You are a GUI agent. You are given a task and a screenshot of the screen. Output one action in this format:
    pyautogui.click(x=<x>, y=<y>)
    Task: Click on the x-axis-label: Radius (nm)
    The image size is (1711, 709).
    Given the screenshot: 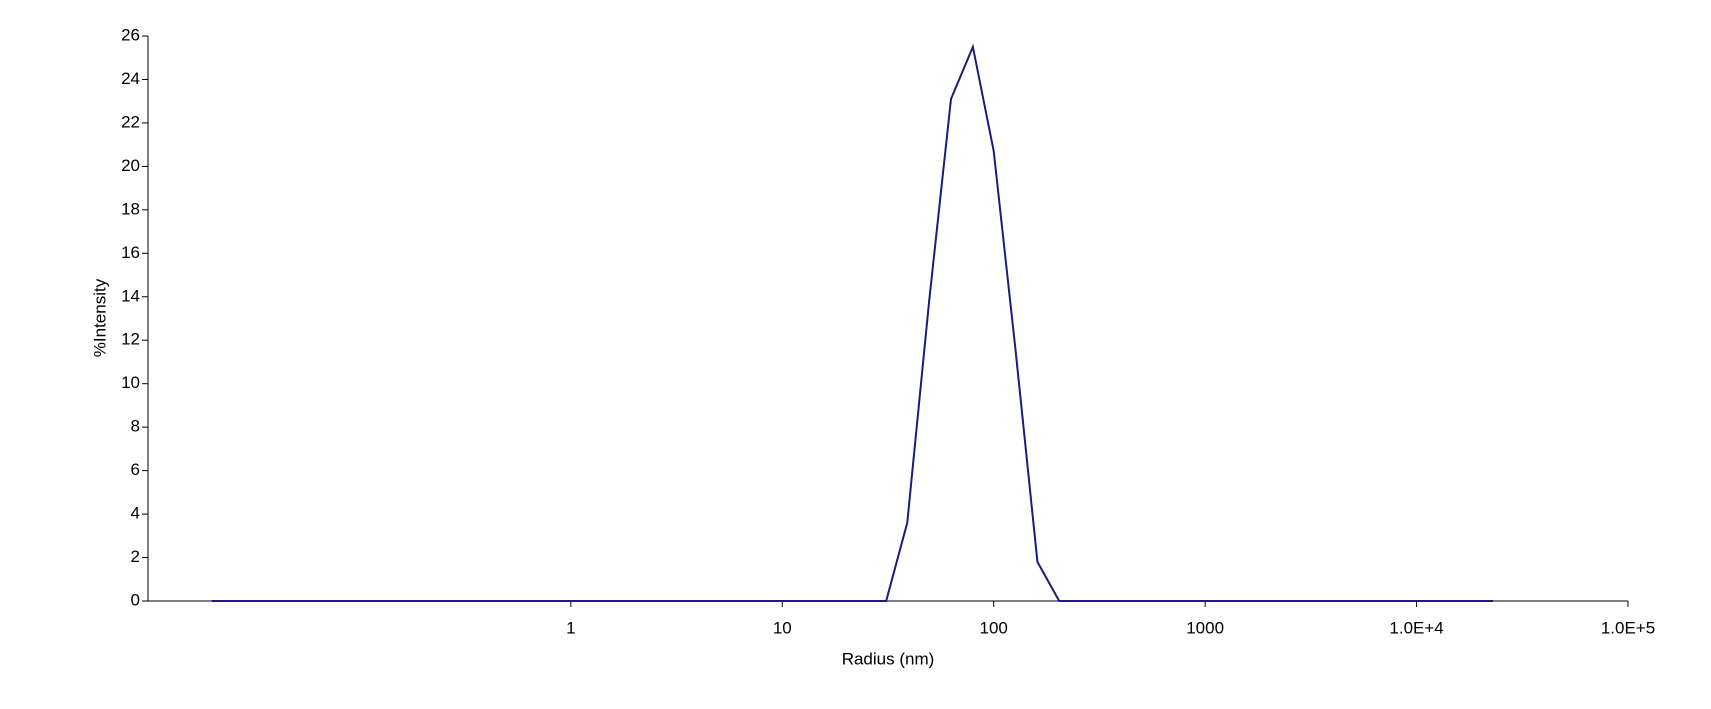 What is the action you would take?
    pyautogui.click(x=888, y=658)
    